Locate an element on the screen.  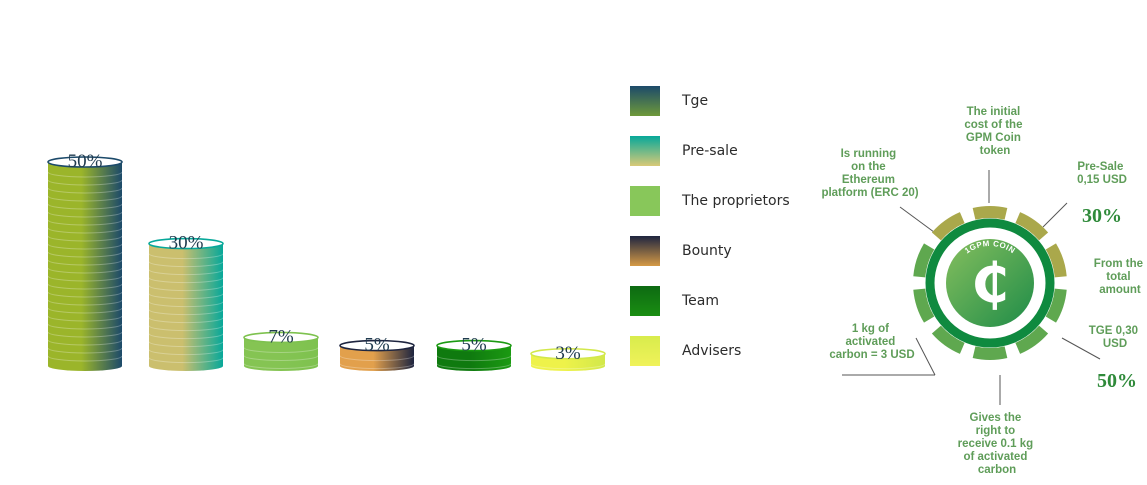
ring-segments is located at coordinates (990, 283).